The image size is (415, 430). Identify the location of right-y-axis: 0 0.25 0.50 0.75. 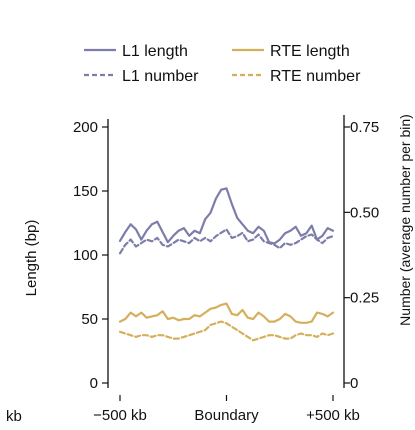
(361, 253).